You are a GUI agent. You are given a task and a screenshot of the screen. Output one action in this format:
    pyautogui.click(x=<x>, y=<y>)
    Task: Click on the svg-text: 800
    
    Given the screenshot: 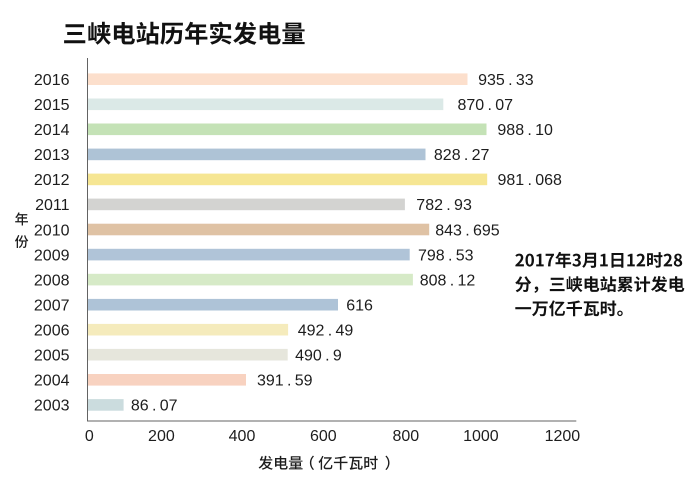 What is the action you would take?
    pyautogui.click(x=405, y=436)
    